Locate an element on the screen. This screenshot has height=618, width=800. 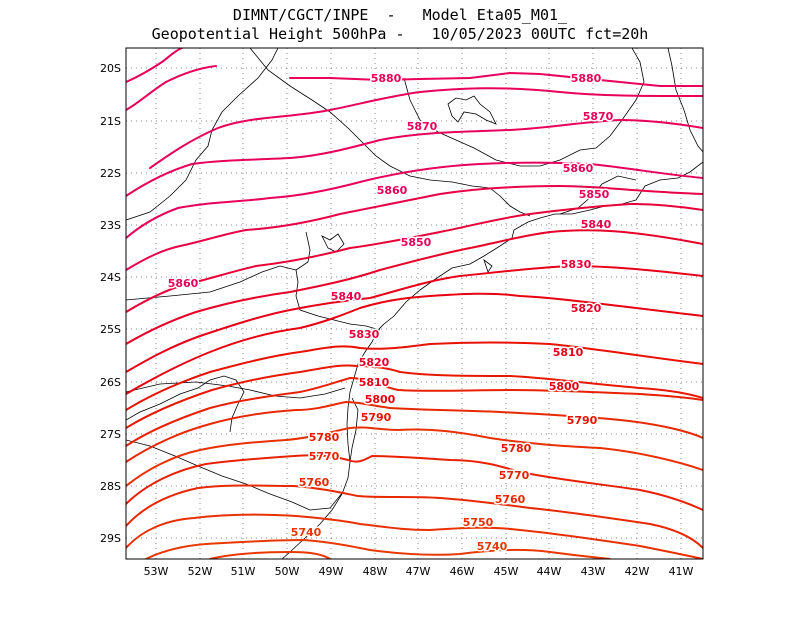
longitude-label: 51W is located at coordinates (243, 571).